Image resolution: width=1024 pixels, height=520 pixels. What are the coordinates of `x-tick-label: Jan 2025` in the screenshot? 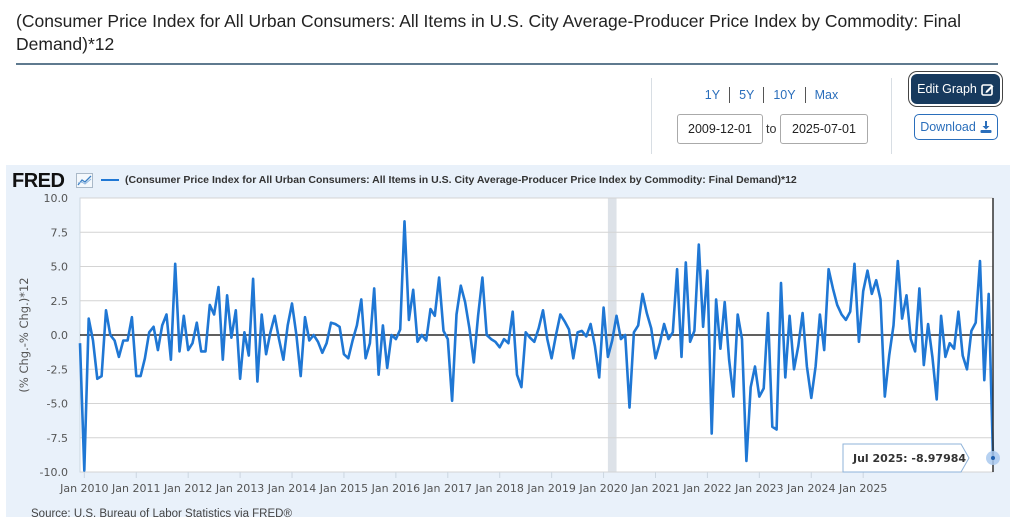 It's located at (862, 488).